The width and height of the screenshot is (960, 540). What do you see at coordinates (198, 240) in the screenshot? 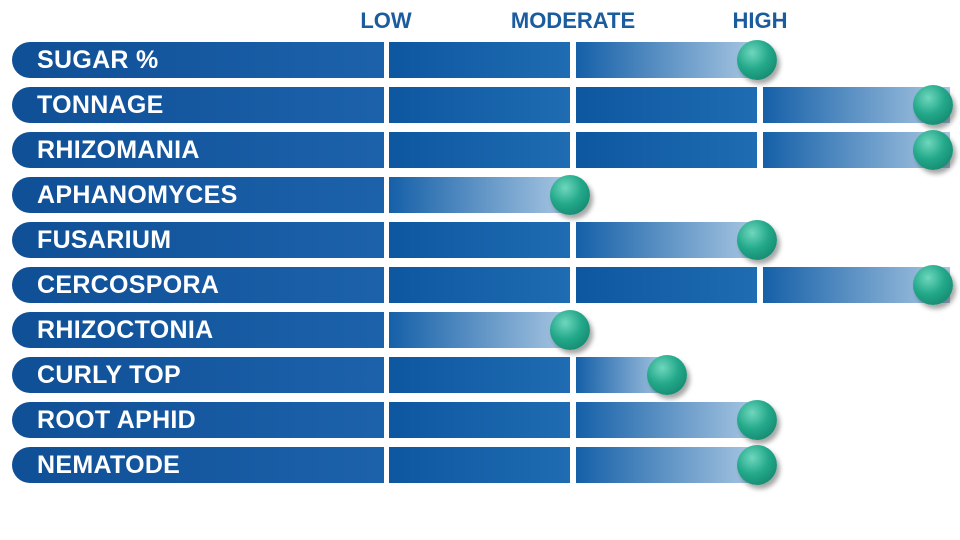
I see `category-label: FUSARIUM` at bounding box center [198, 240].